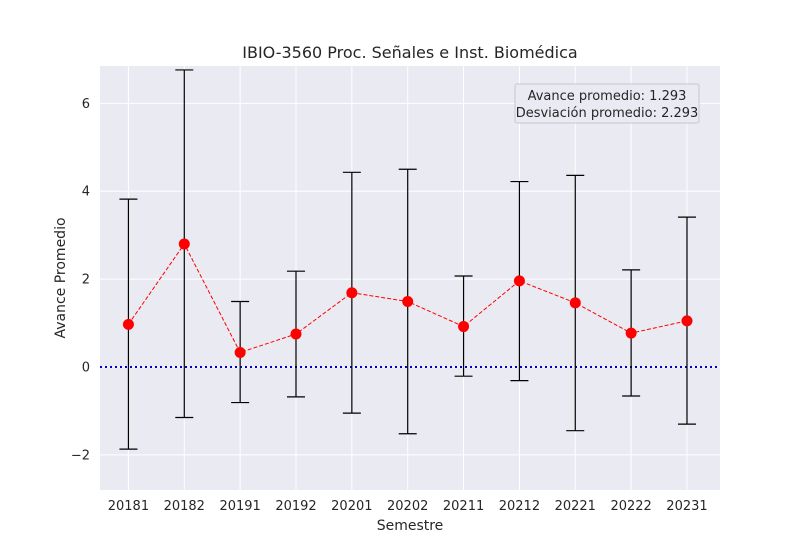 The width and height of the screenshot is (800, 550). I want to click on y-axis-ticks: −2 0 2 4 6, so click(80, 280).